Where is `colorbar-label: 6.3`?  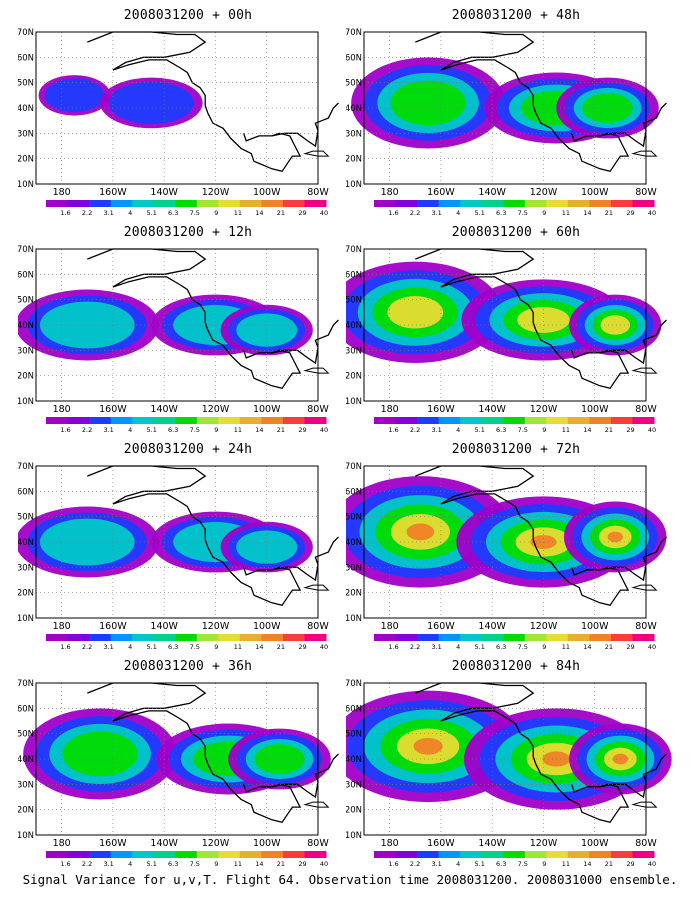
colorbar-label: 6.3 is located at coordinates (173, 647).